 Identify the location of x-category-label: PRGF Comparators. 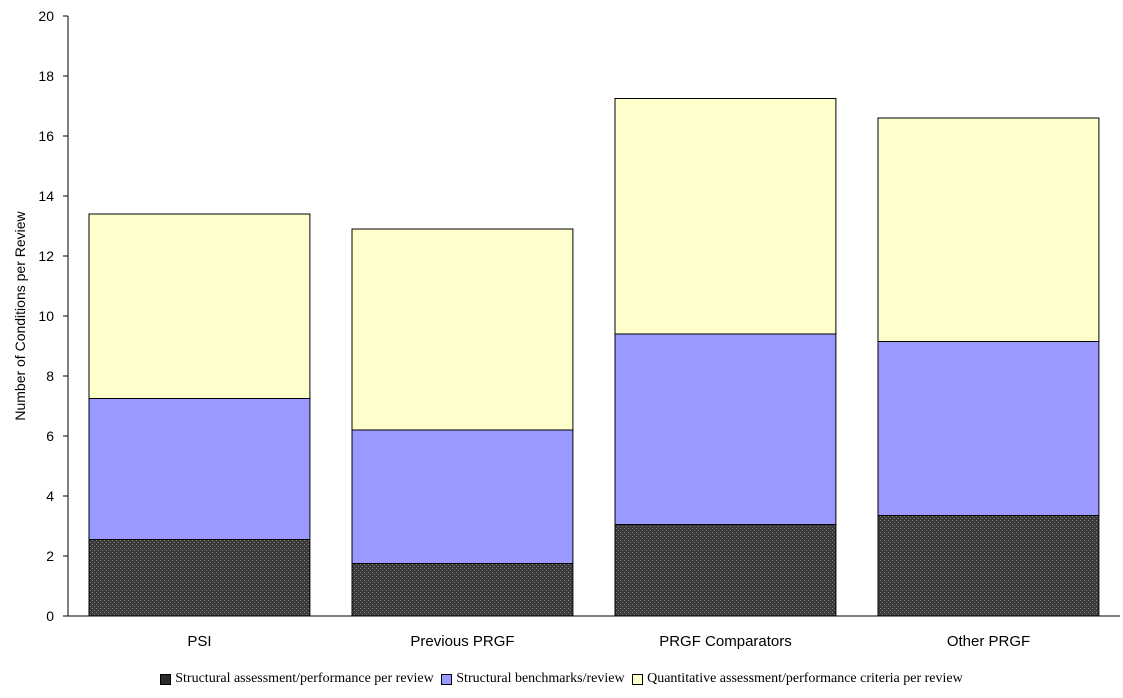
(725, 641).